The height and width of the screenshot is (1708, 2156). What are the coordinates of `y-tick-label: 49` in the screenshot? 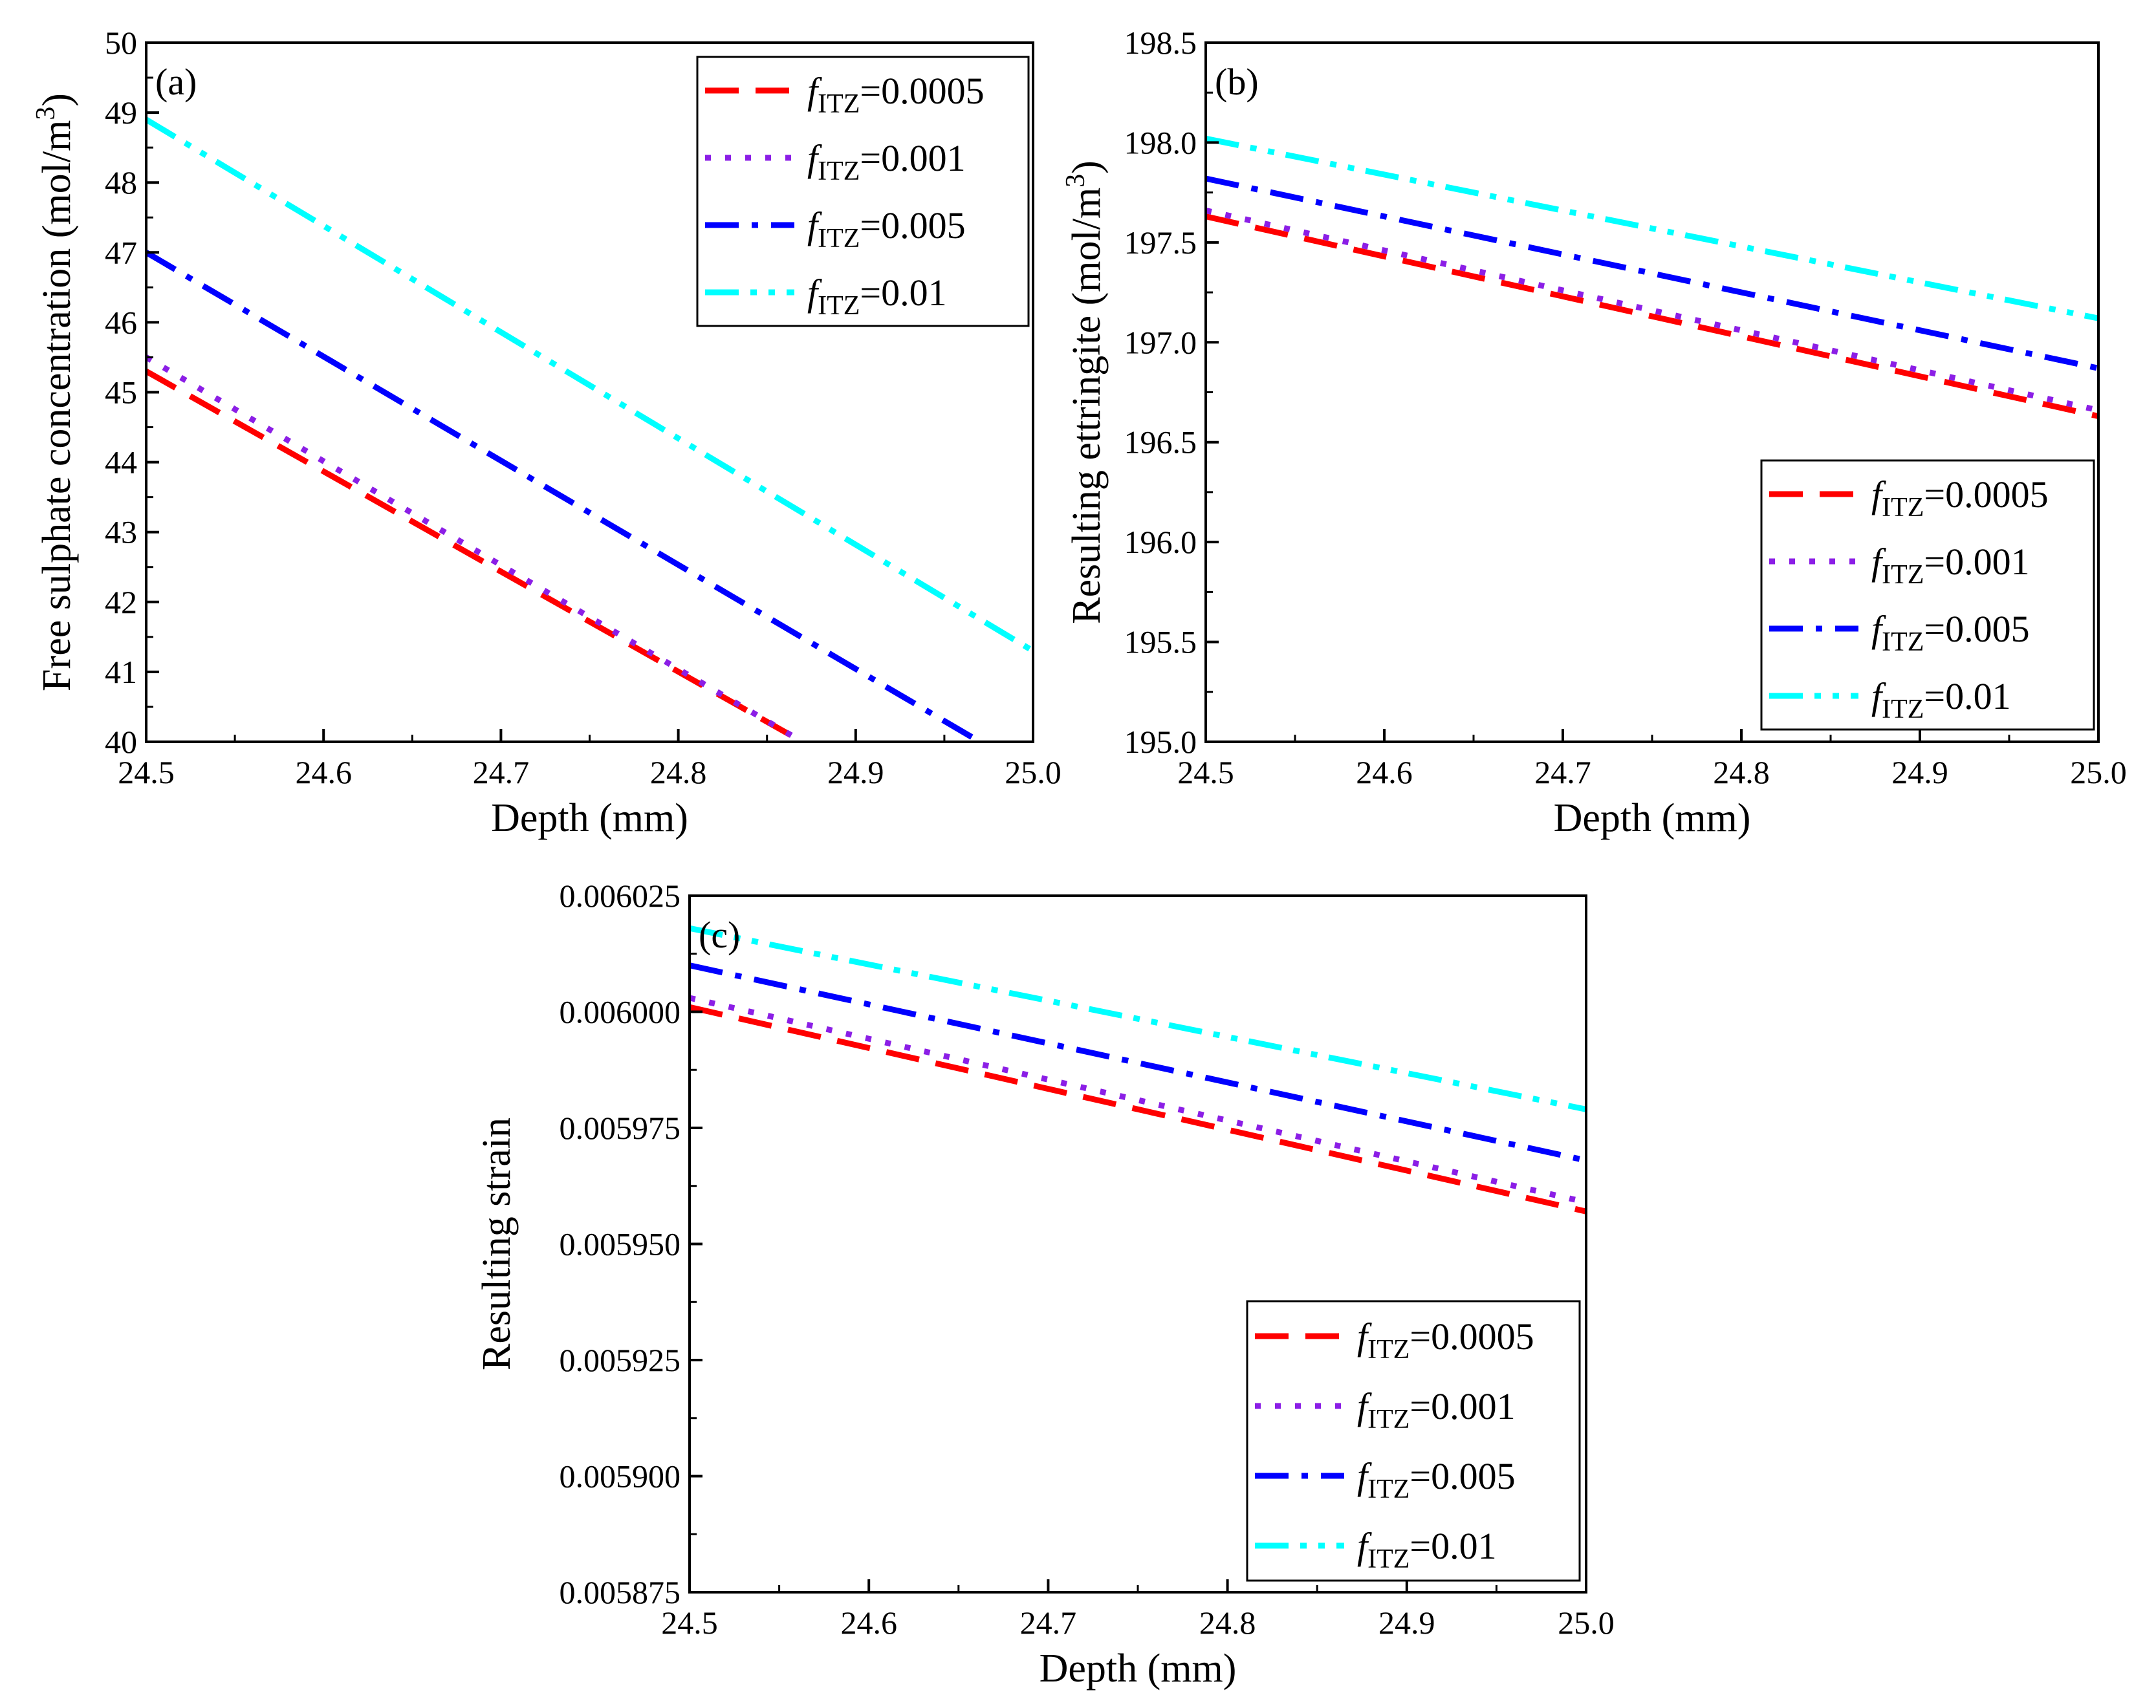 It's located at (121, 113).